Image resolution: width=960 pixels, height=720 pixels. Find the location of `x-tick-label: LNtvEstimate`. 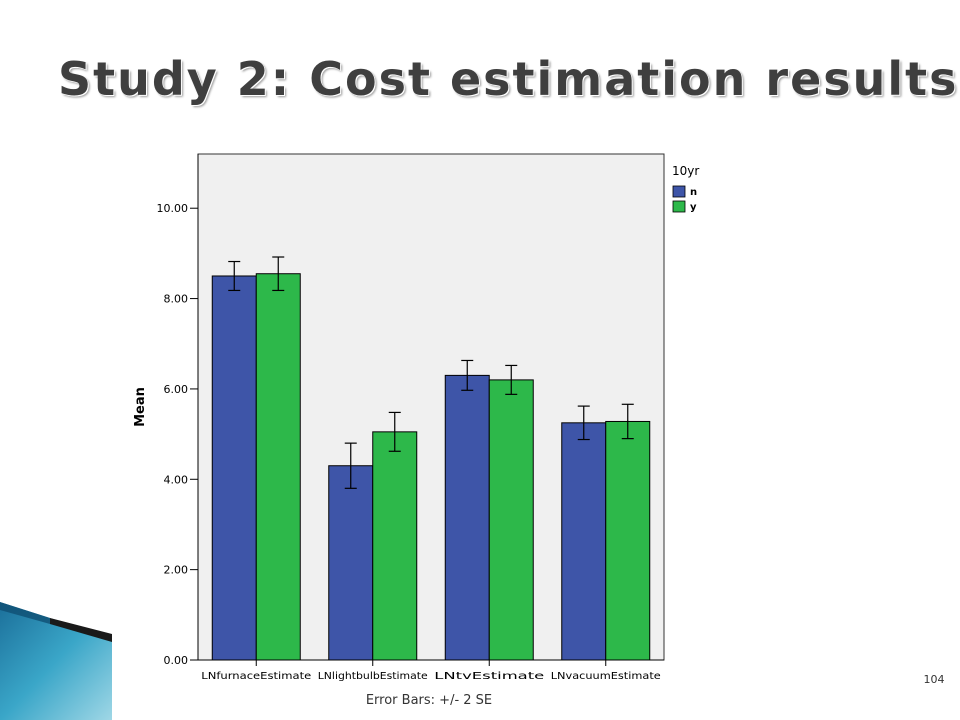

x-tick-label: LNtvEstimate is located at coordinates (489, 676).